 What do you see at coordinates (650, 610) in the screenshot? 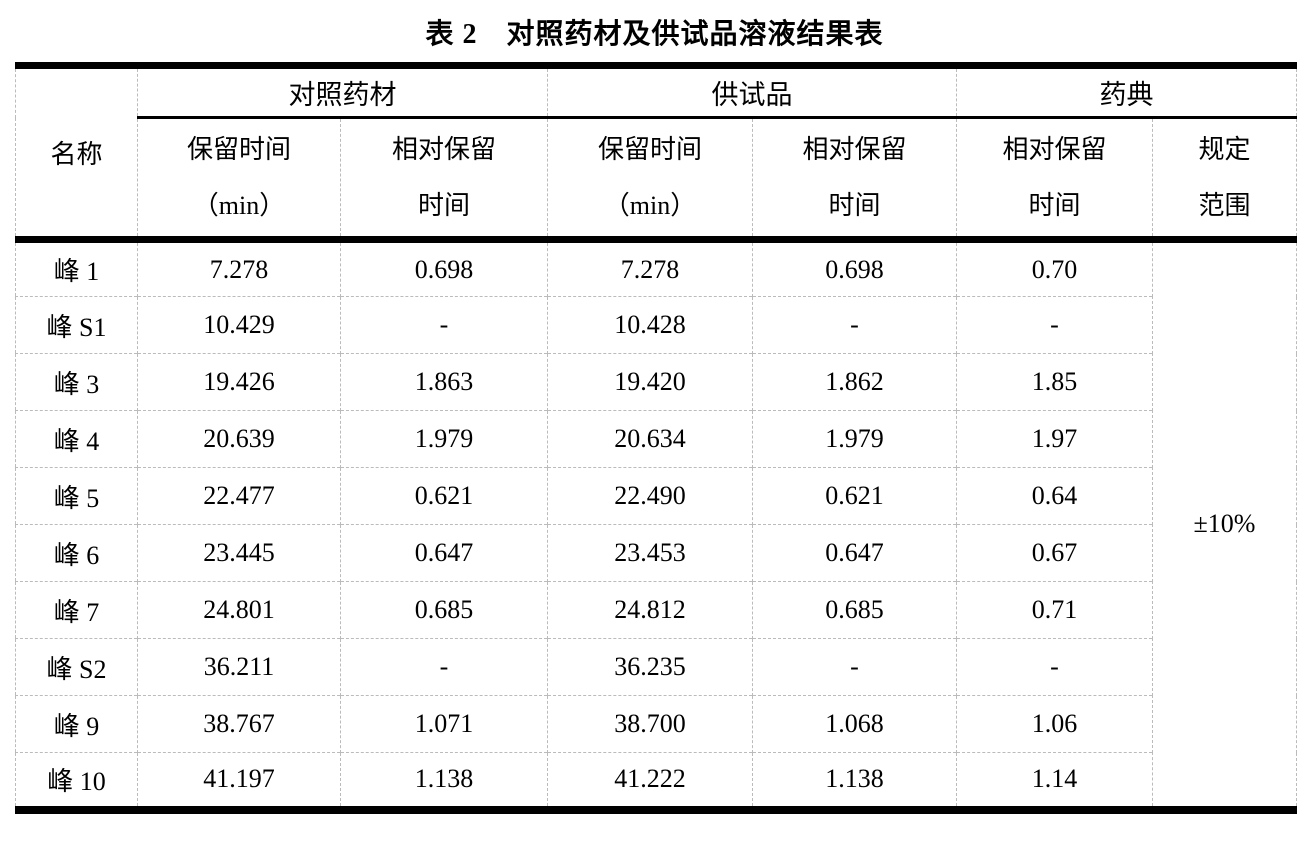
I see `value-cell: 24.812` at bounding box center [650, 610].